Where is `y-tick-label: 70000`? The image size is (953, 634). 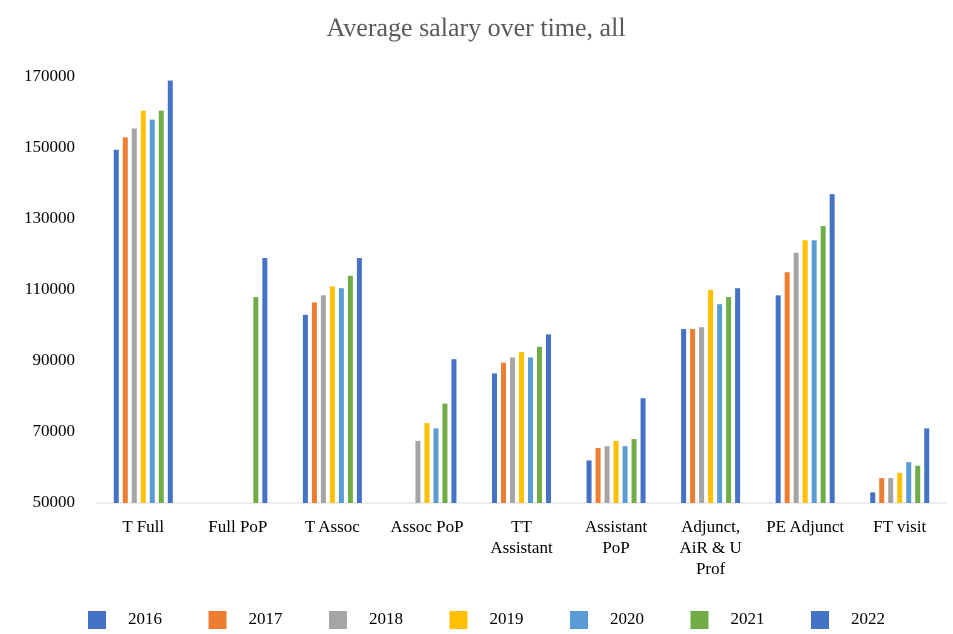
y-tick-label: 70000 is located at coordinates (54, 430).